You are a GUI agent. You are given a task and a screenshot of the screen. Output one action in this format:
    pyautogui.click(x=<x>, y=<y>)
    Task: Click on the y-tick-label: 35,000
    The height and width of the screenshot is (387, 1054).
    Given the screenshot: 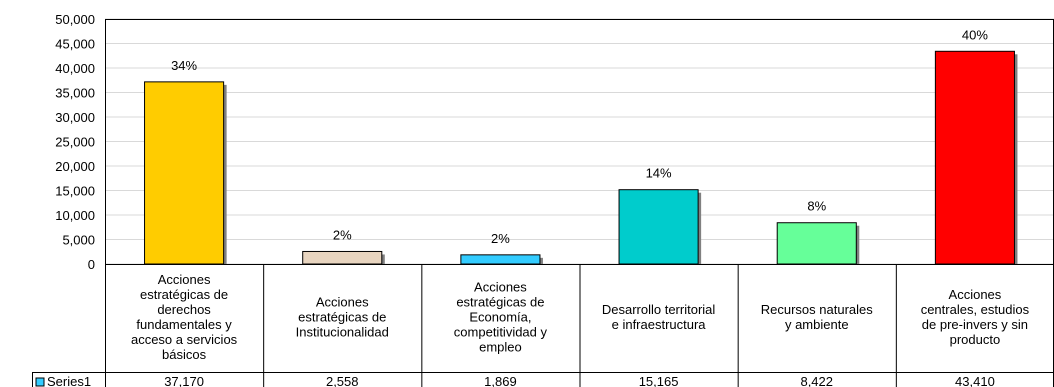 What is the action you would take?
    pyautogui.click(x=75, y=93)
    